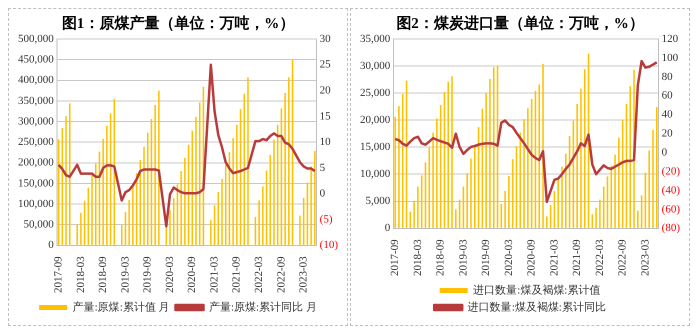  What do you see at coordinates (326, 116) in the screenshot?
I see `y2-tick-label: 15` at bounding box center [326, 116].